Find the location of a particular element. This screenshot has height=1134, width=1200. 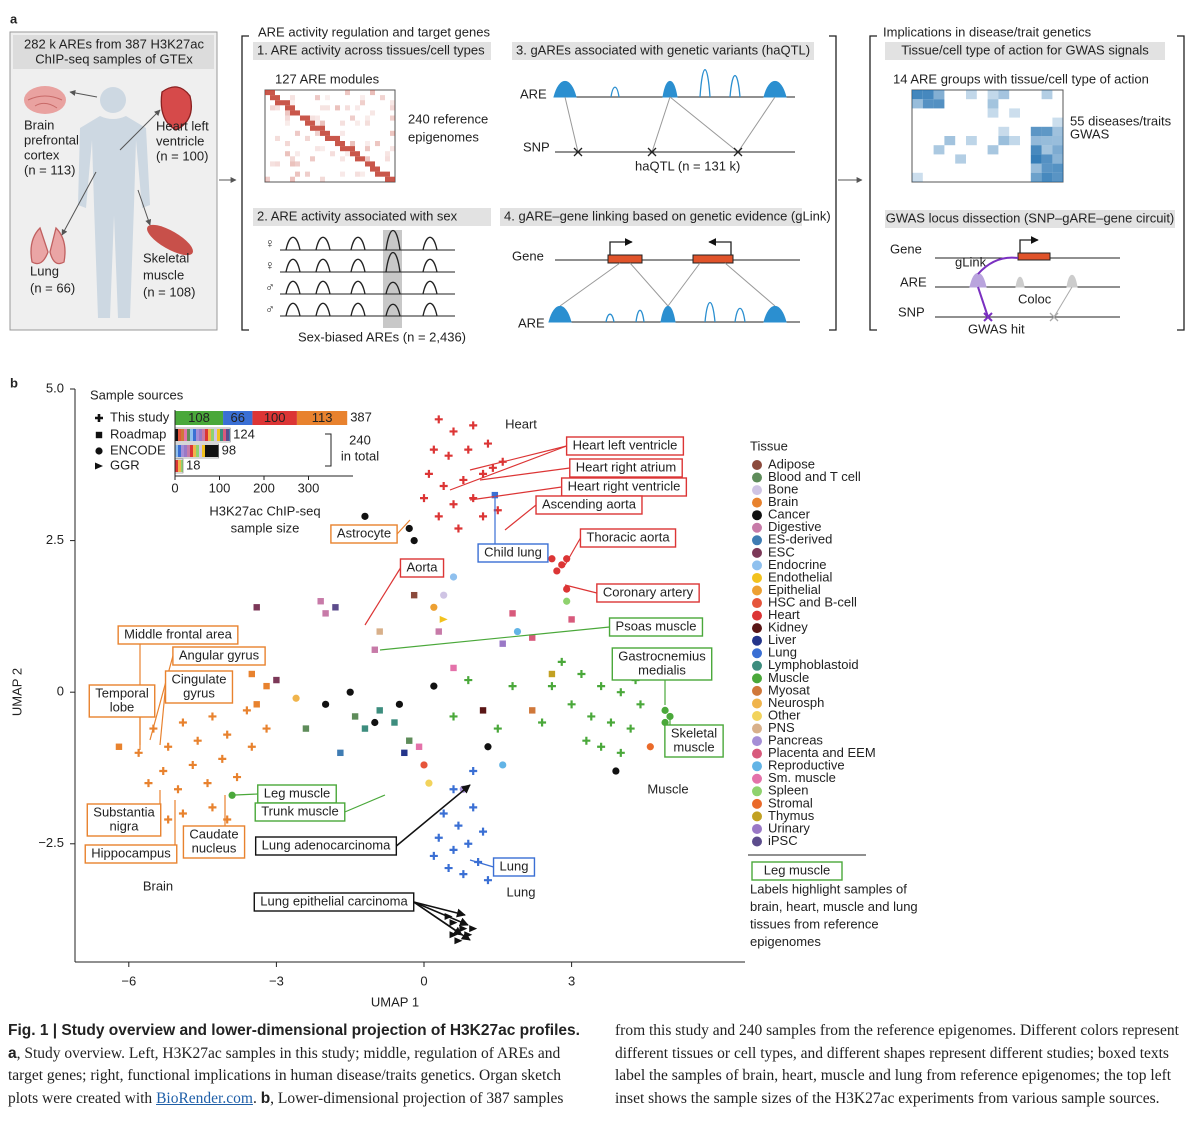

x-tick-label: −6 is located at coordinates (128, 980).